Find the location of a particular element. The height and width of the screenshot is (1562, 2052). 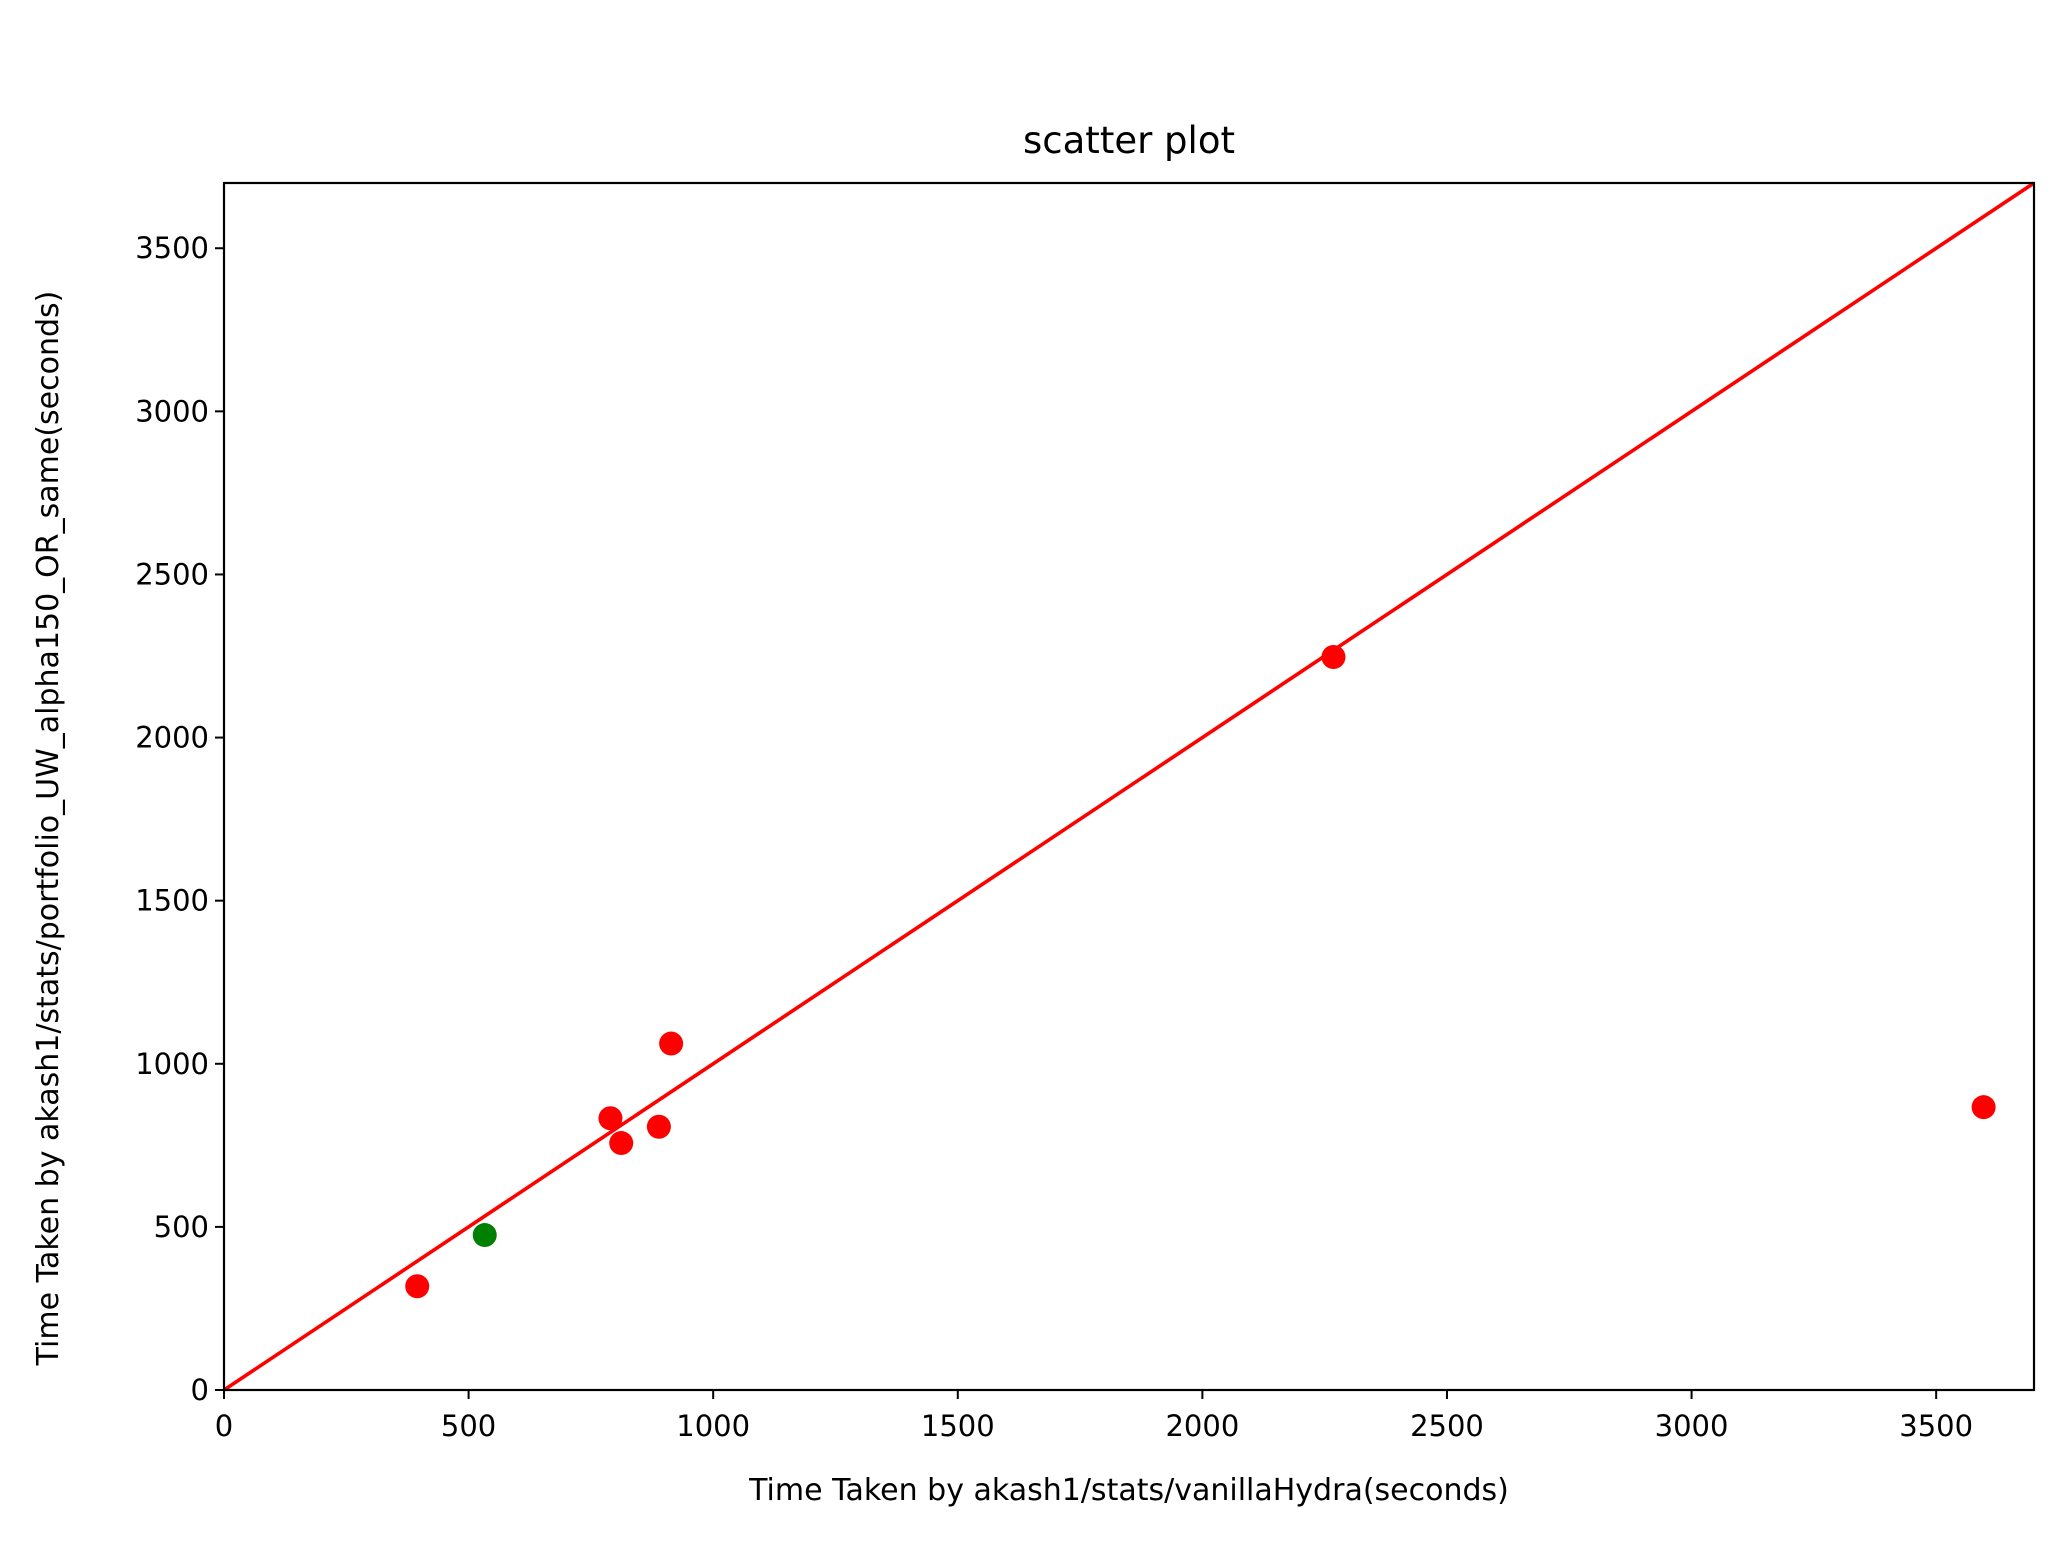

y-tick-label: 2000 is located at coordinates (172, 738).